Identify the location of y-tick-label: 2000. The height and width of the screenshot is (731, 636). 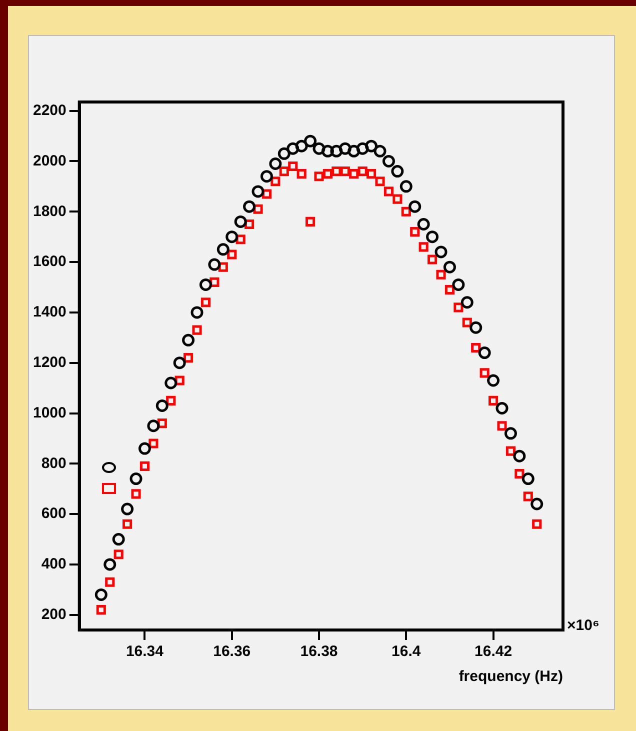
(49, 161).